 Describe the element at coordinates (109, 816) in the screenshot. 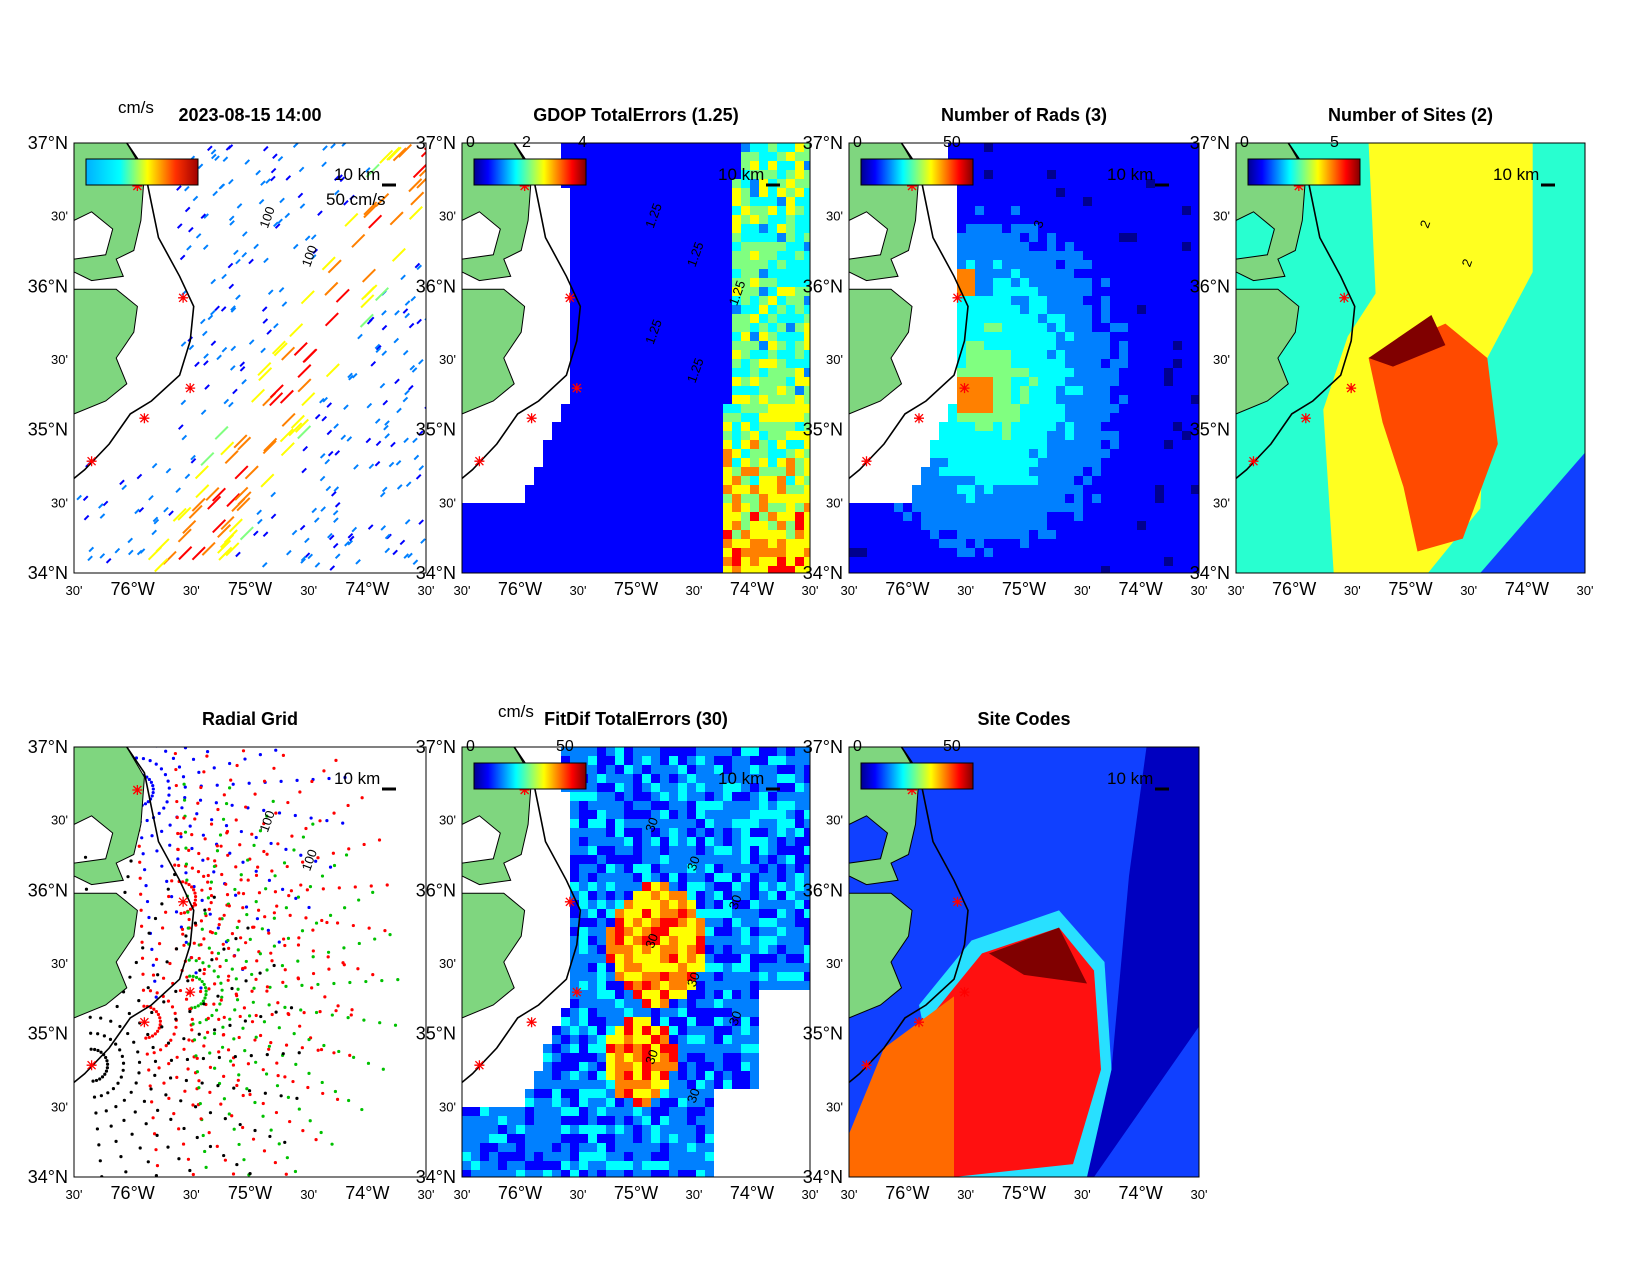

I see `land-north` at that location.